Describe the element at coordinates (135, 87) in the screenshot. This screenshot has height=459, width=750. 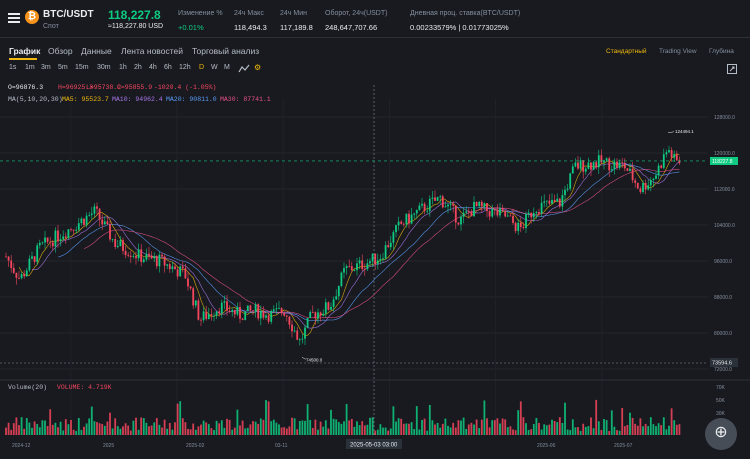
I see `legend-close: C=95855.9` at that location.